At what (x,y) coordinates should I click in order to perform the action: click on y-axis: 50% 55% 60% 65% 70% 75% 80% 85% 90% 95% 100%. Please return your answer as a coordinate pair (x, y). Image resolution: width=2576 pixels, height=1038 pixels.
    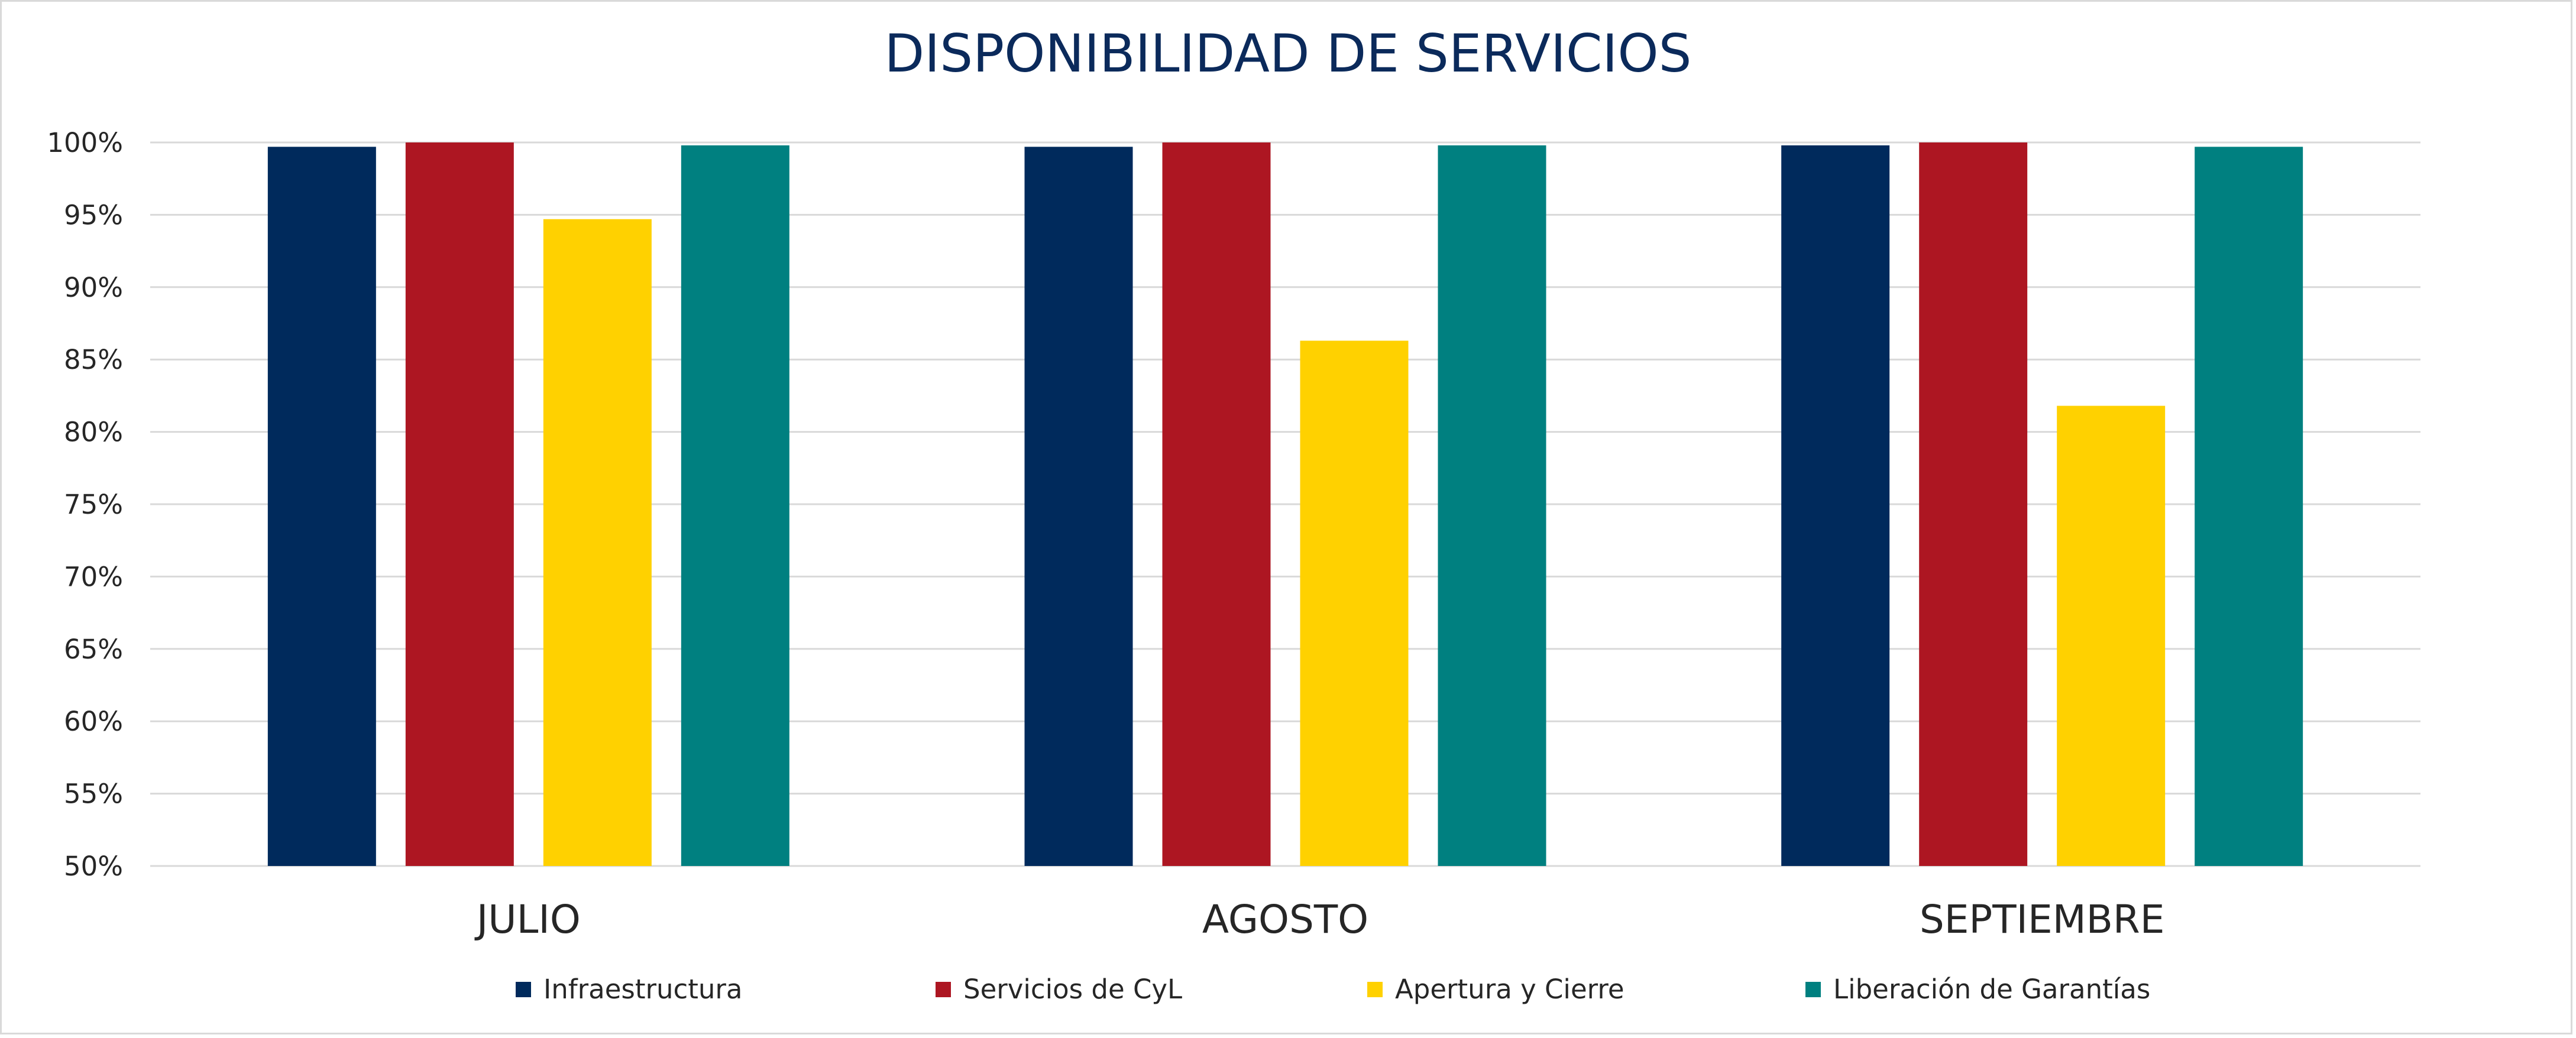
    Looking at the image, I should click on (85, 505).